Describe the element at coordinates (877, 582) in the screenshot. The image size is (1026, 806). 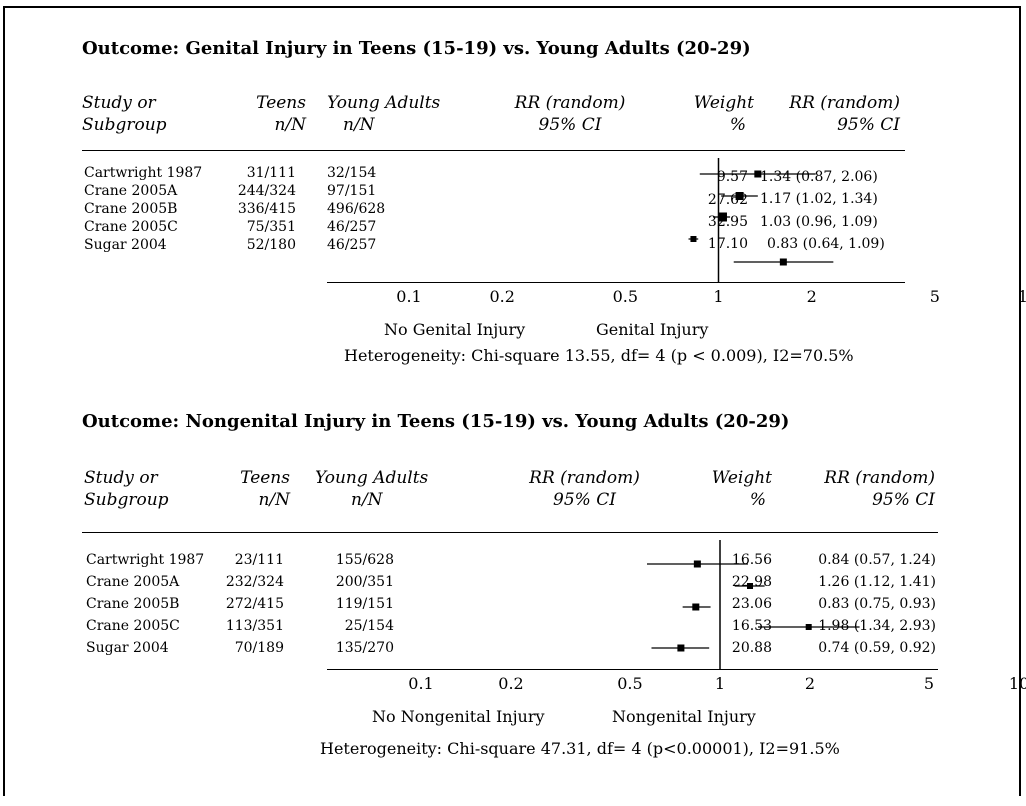
I see `rr-ci-text: 1.26 (1.12, 1.41)` at that location.